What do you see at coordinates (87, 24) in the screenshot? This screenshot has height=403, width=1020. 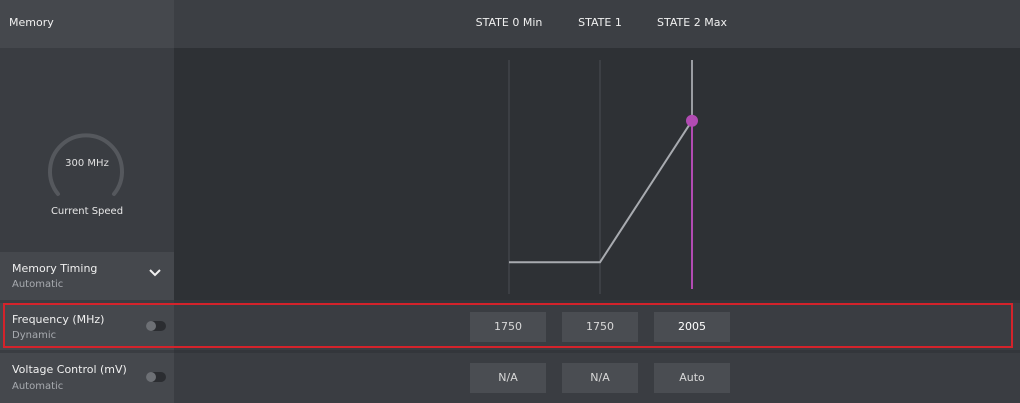 I see `sidebar-header: Memory` at bounding box center [87, 24].